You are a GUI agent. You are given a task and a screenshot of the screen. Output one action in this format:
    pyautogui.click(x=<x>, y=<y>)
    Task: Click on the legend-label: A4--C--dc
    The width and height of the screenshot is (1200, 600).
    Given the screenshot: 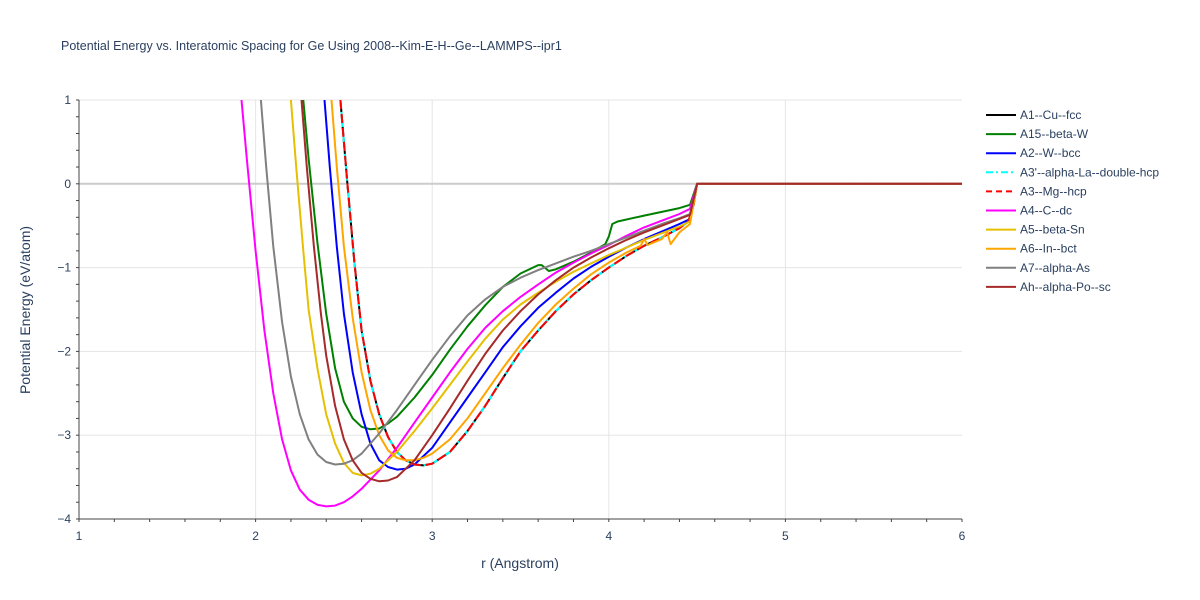 What is the action you would take?
    pyautogui.click(x=1046, y=211)
    